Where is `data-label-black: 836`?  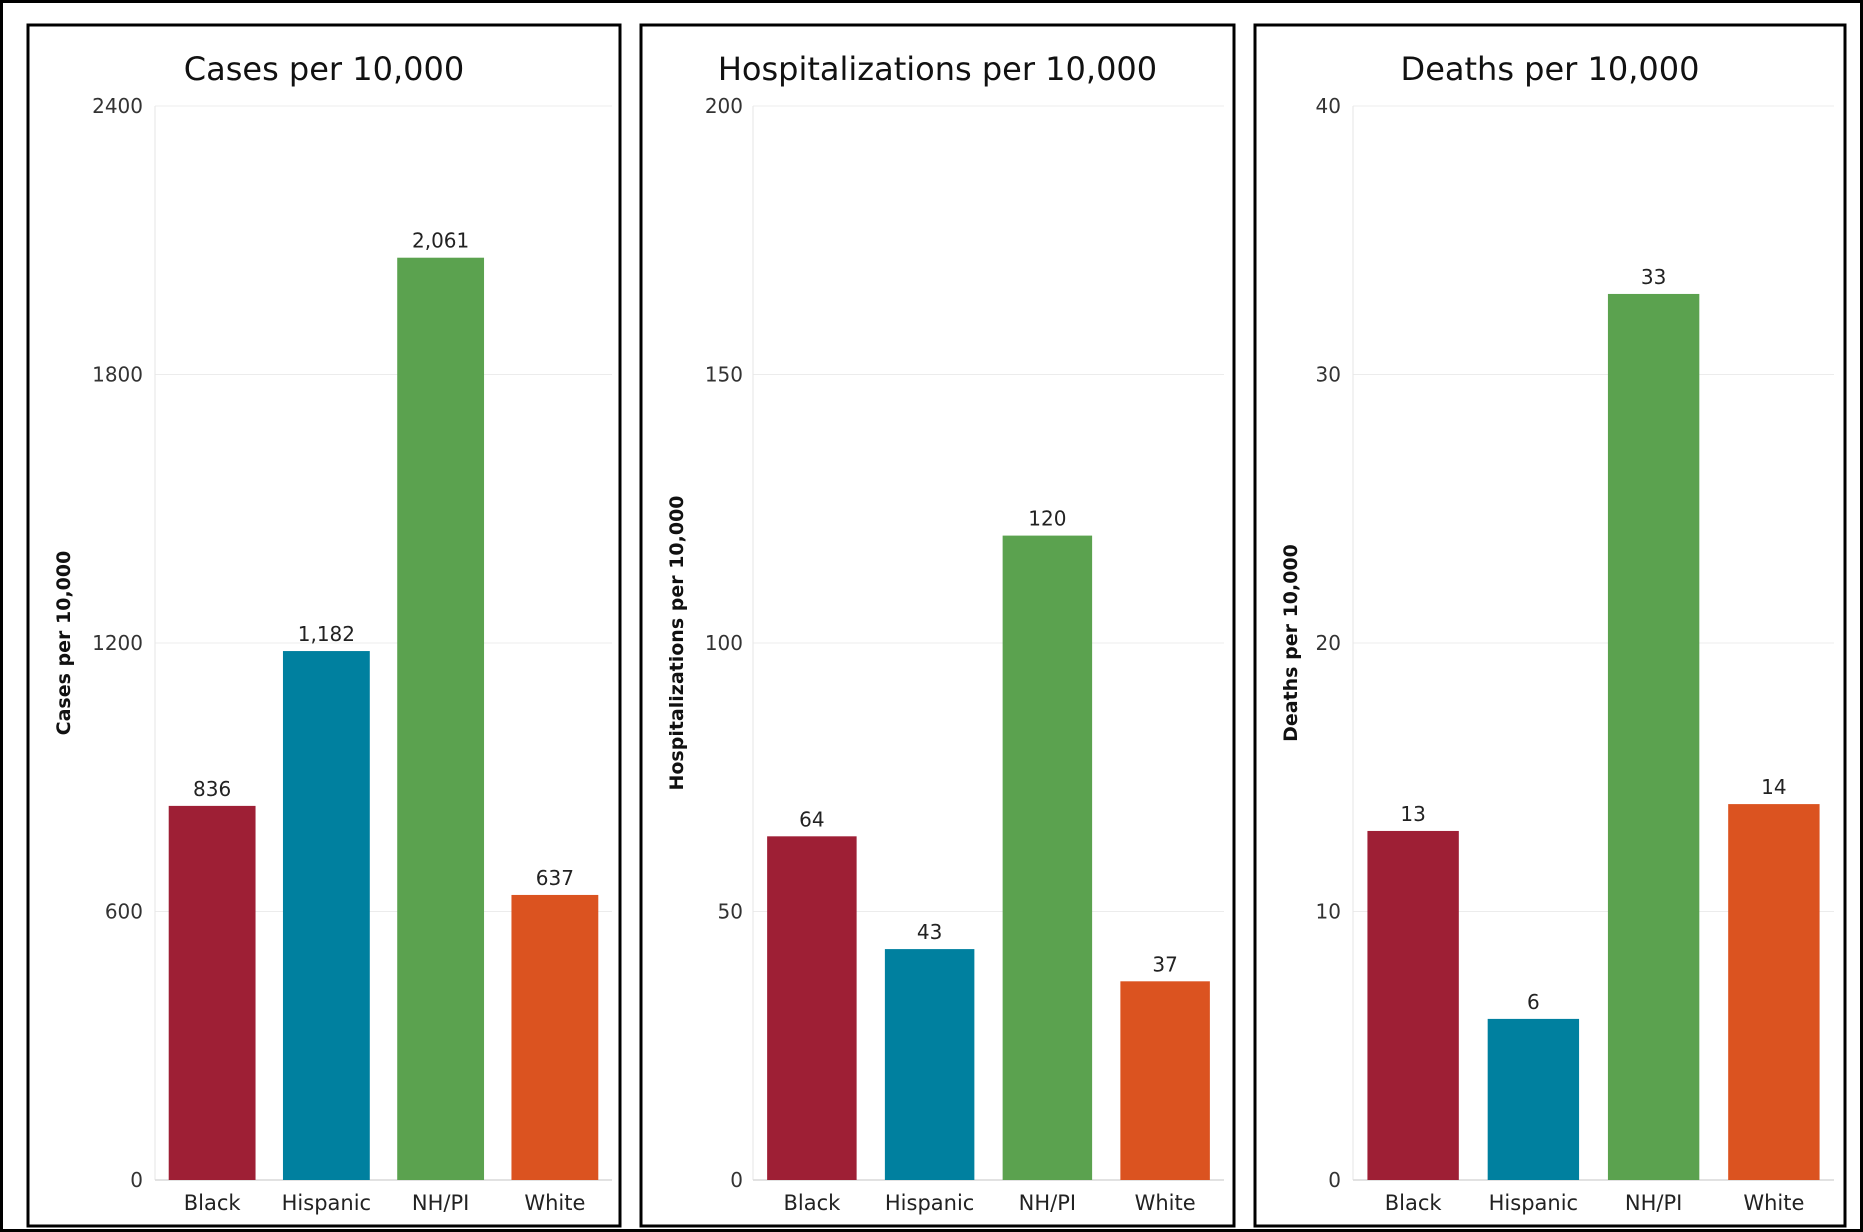 data-label-black: 836 is located at coordinates (212, 789).